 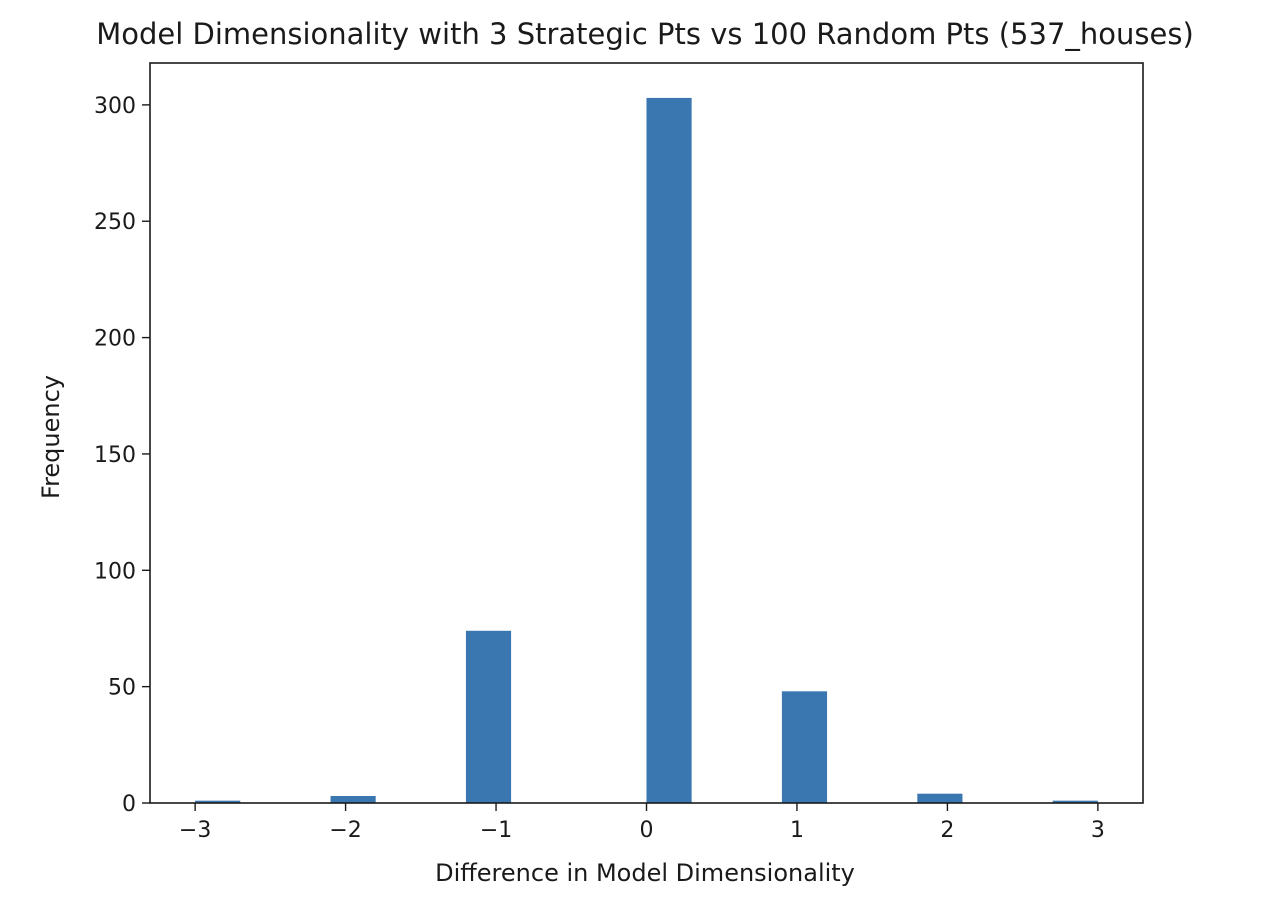 What do you see at coordinates (1098, 830) in the screenshot?
I see `x-tick-label: 3` at bounding box center [1098, 830].